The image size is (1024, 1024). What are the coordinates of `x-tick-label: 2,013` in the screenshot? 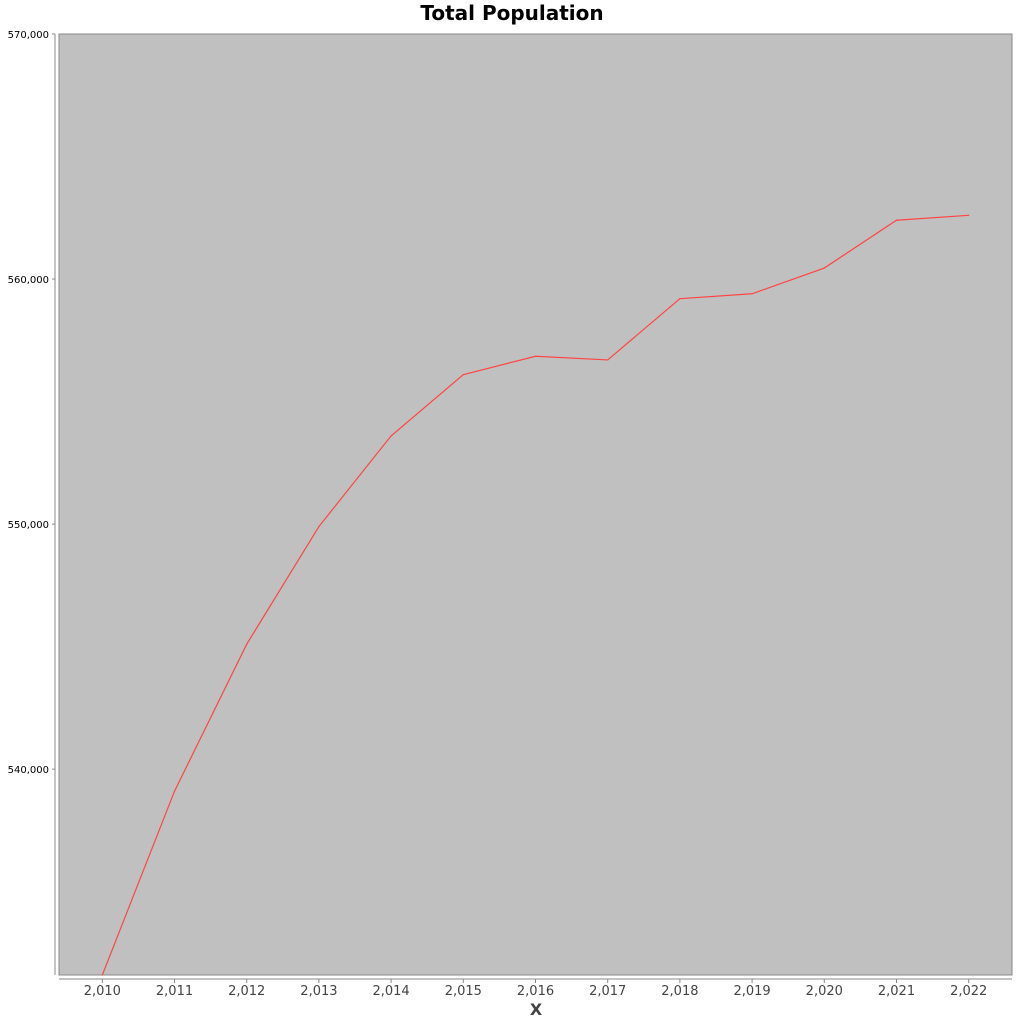 It's located at (318, 991).